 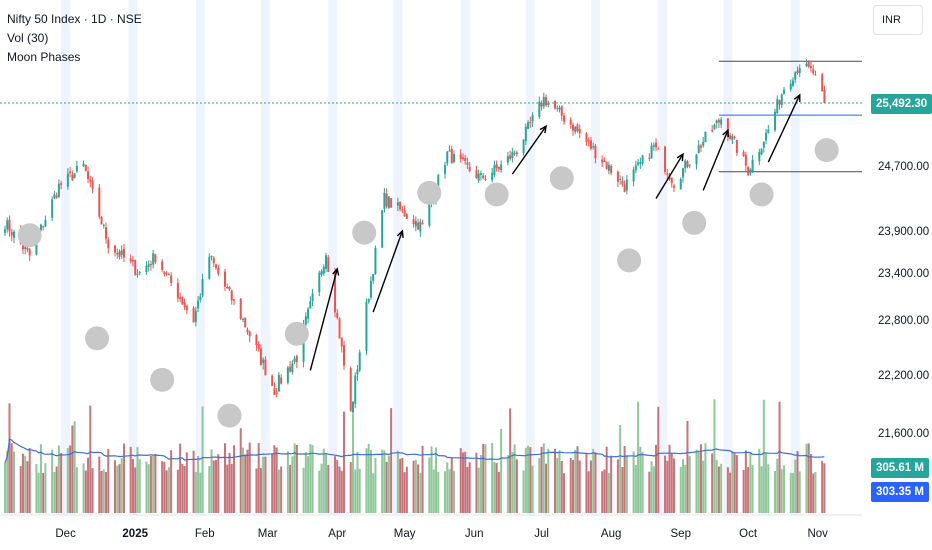 What do you see at coordinates (74, 19) in the screenshot?
I see `symbol-title: Nifty 50 Index · 1D · NSE` at bounding box center [74, 19].